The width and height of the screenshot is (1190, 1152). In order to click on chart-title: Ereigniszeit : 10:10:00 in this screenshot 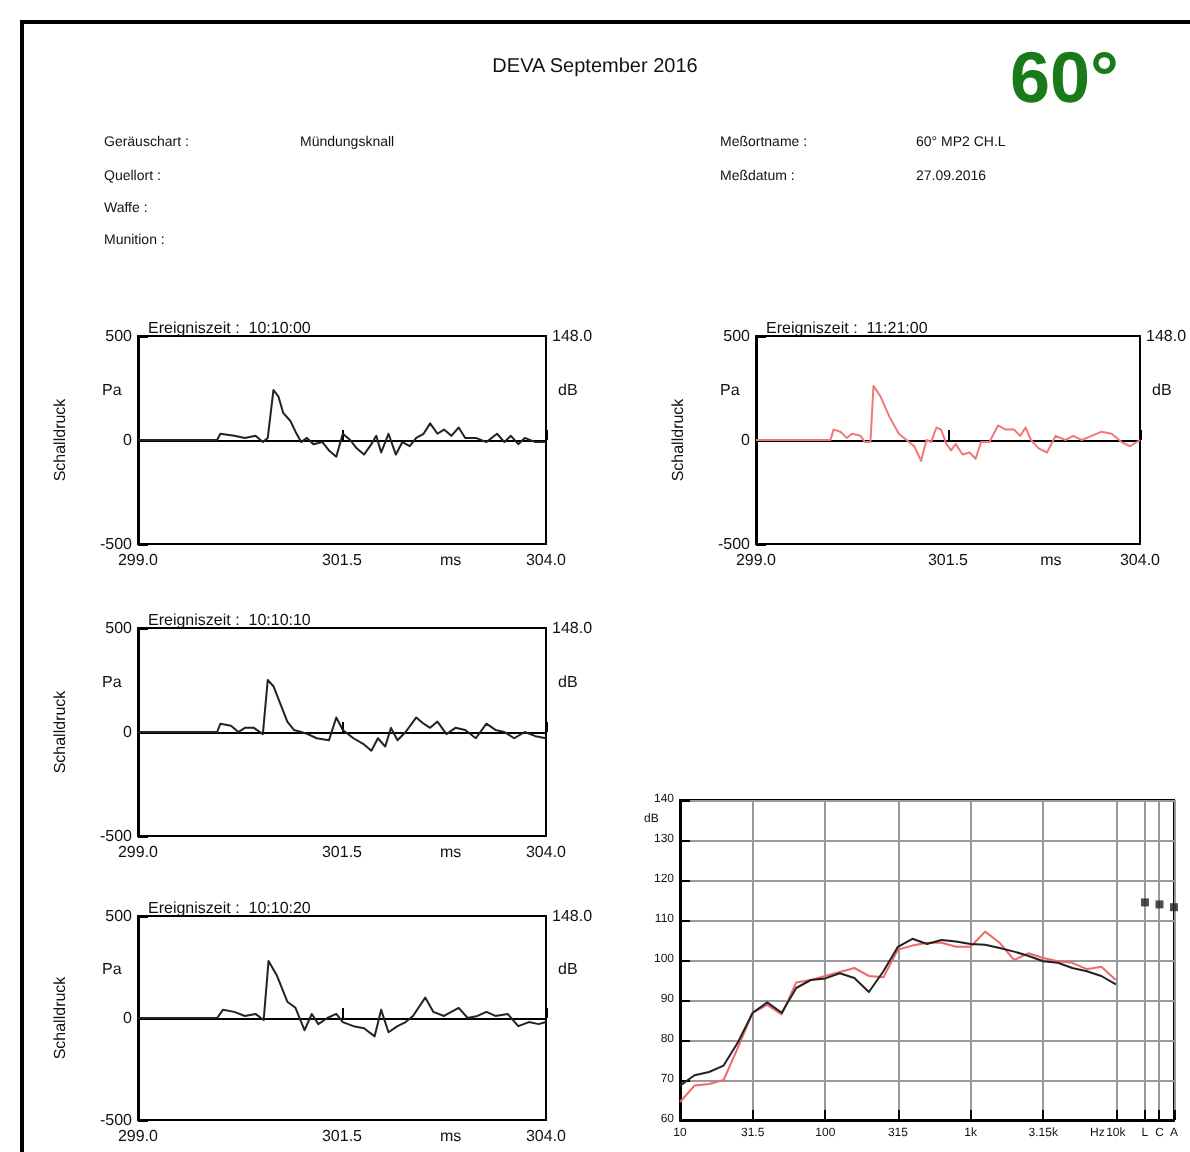, I will do `click(230, 328)`.